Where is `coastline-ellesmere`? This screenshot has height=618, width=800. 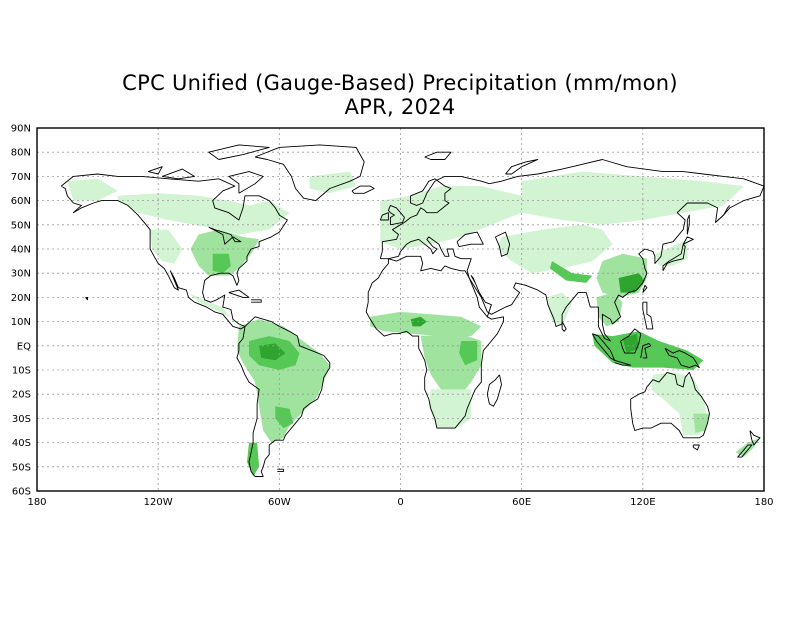 coastline-ellesmere is located at coordinates (239, 152).